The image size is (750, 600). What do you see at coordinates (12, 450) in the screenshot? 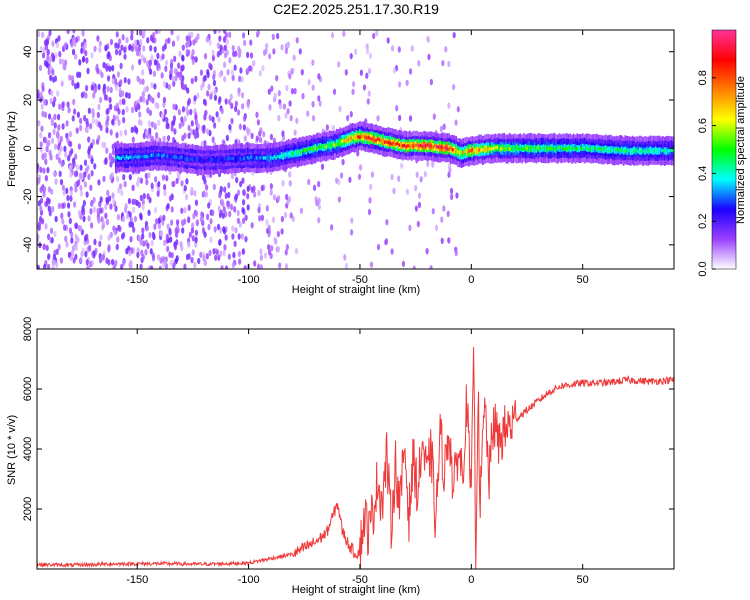
I see `snr-y-label: SNR (10 * v/v)` at bounding box center [12, 450].